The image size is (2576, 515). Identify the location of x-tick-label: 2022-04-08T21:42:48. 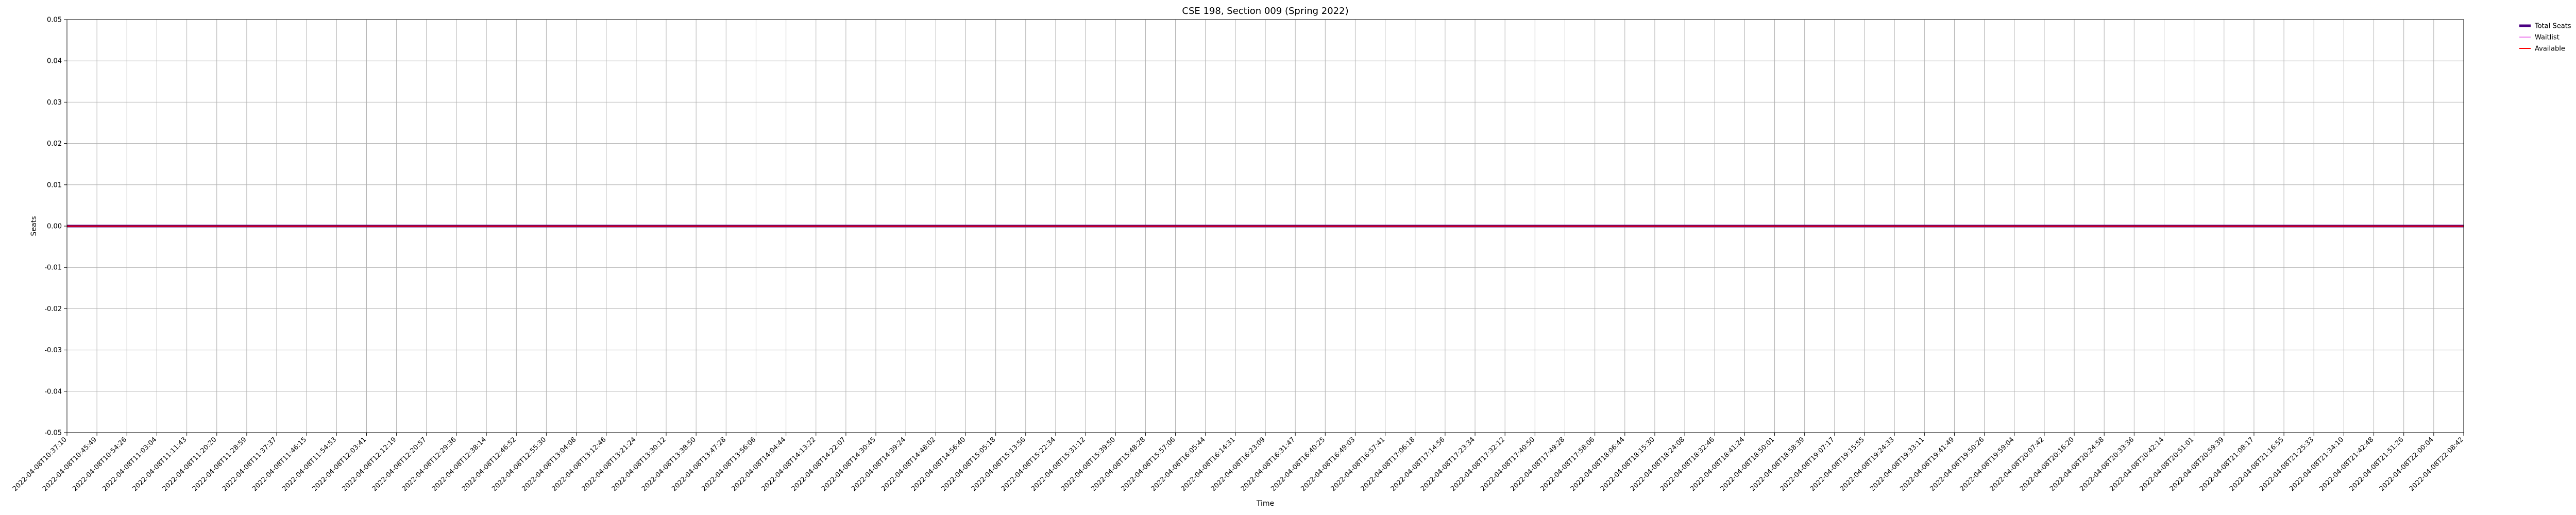
(2347, 464).